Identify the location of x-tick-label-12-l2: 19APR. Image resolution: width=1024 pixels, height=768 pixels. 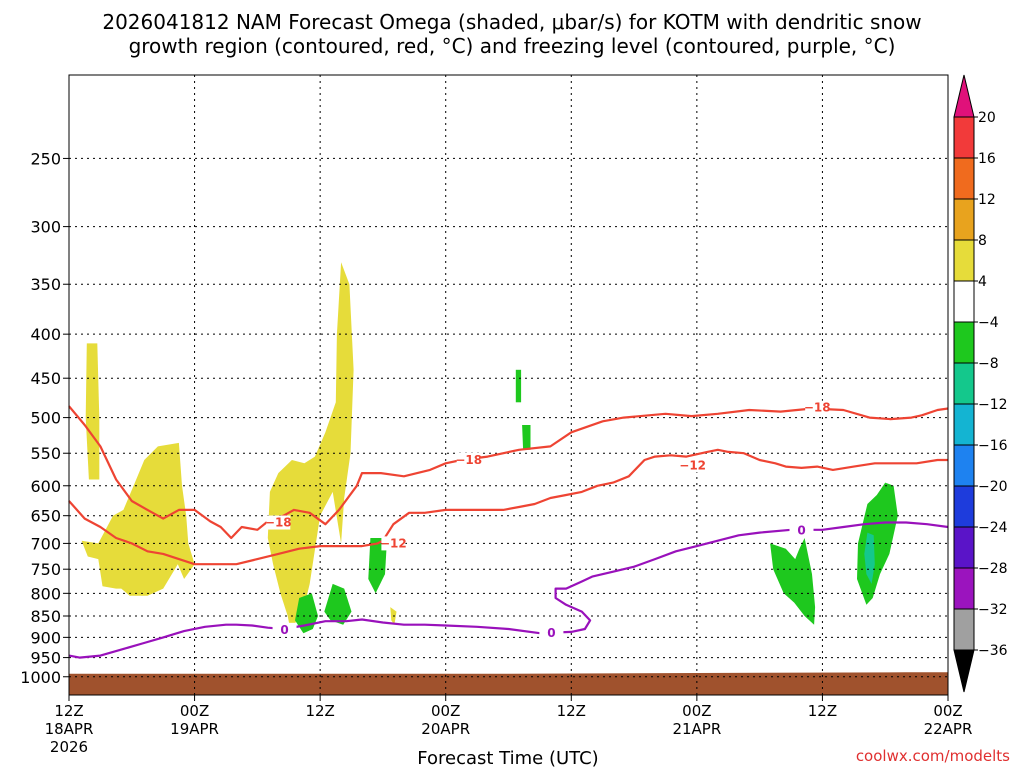
(194, 729).